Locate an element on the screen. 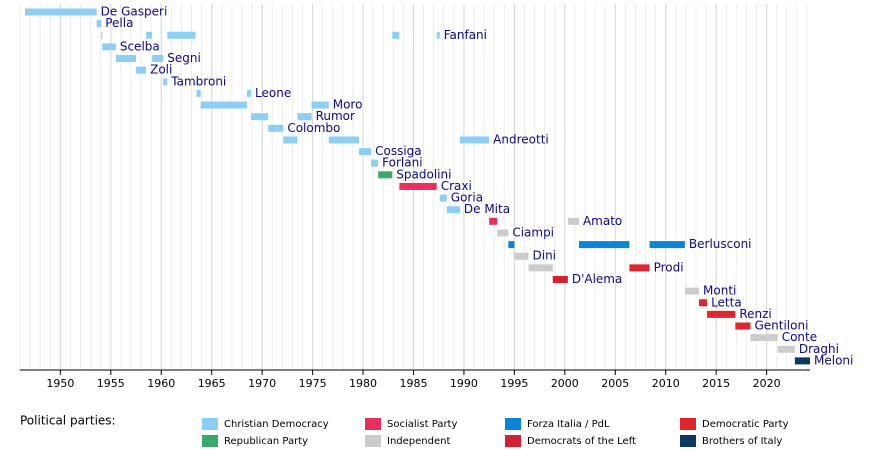  pm-name: Leone is located at coordinates (273, 93).